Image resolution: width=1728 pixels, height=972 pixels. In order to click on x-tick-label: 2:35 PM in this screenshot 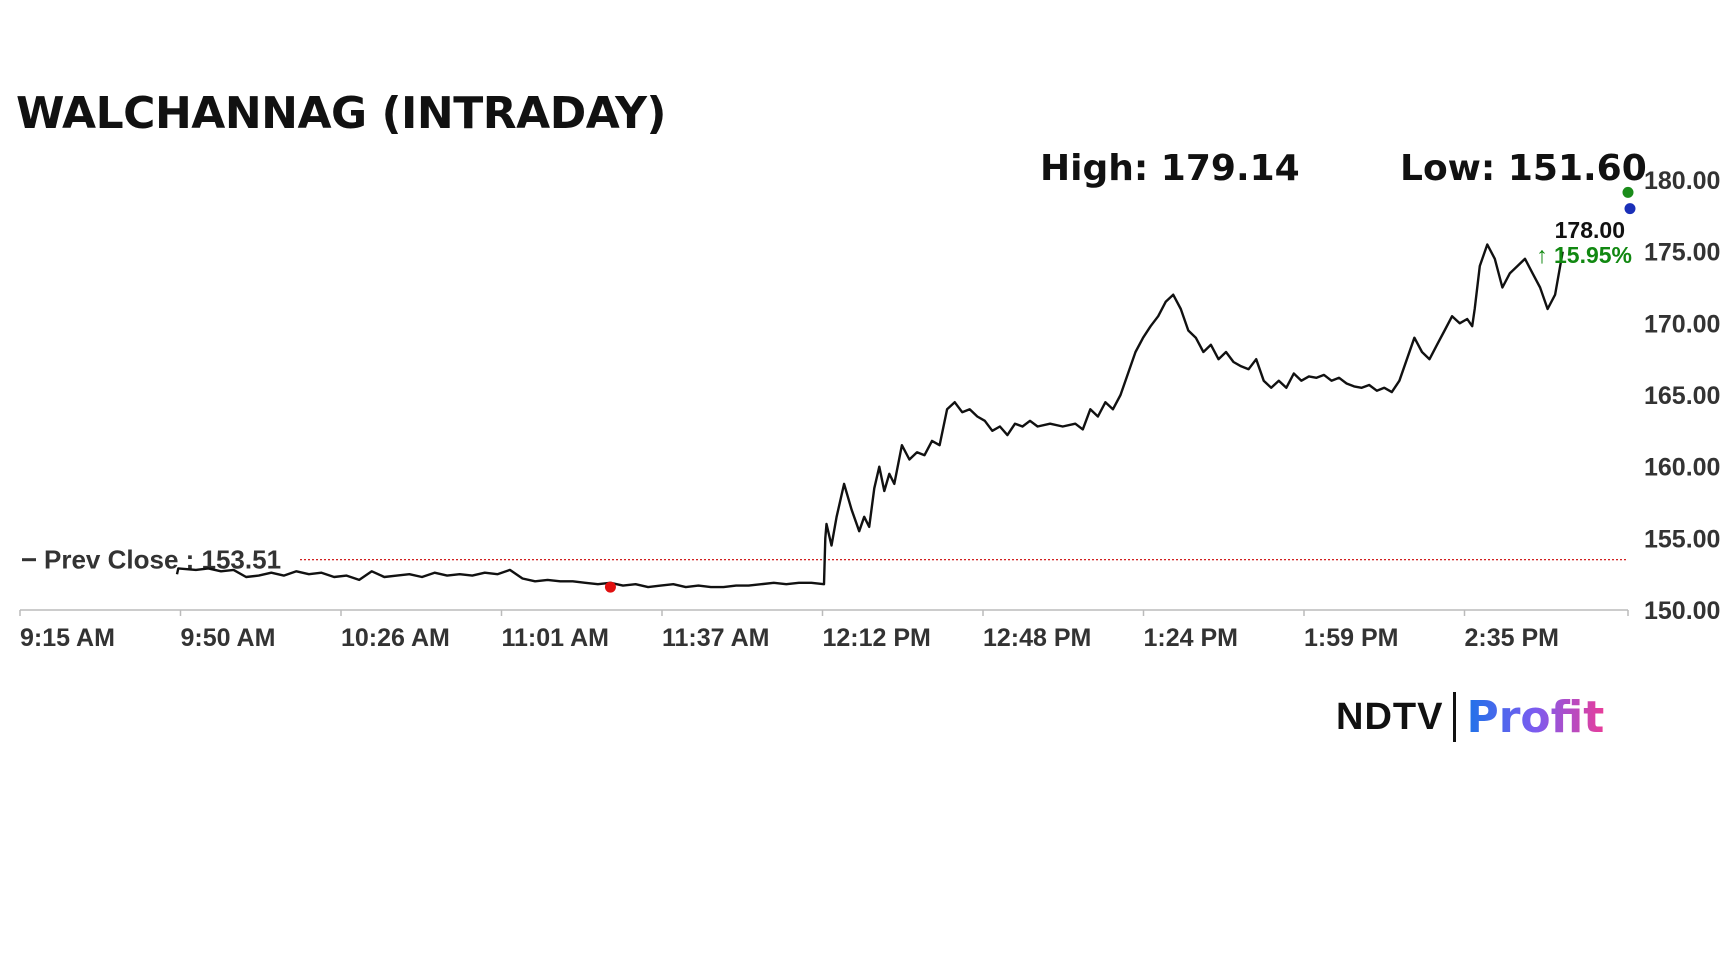, I will do `click(1512, 638)`.